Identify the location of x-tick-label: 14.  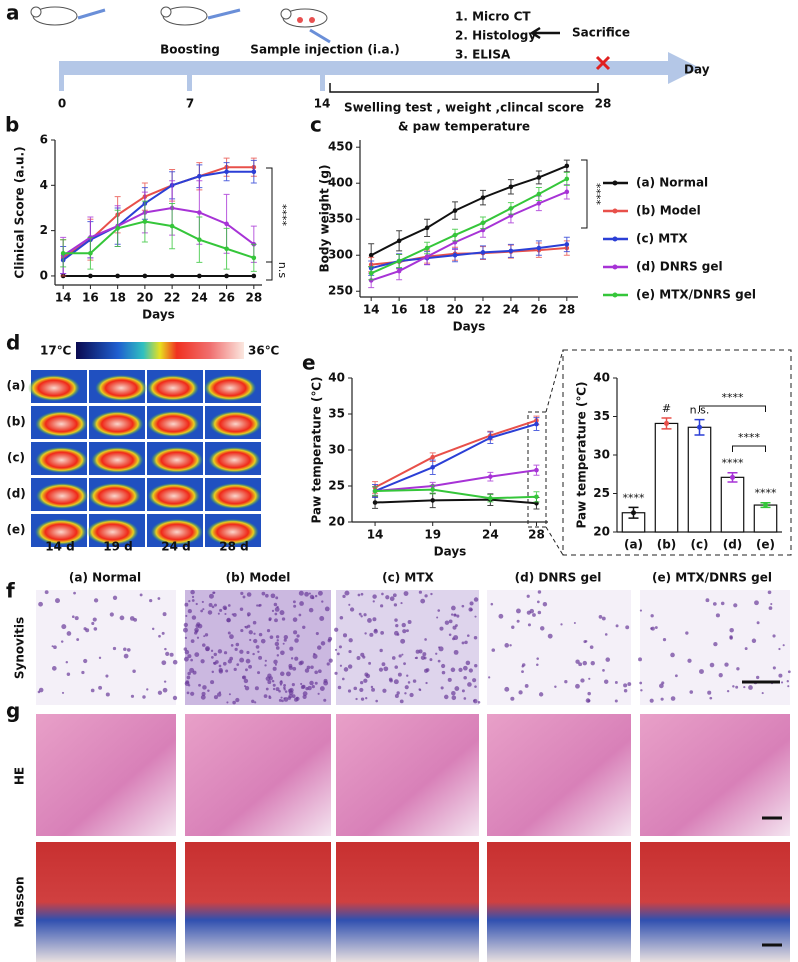
(63, 298).